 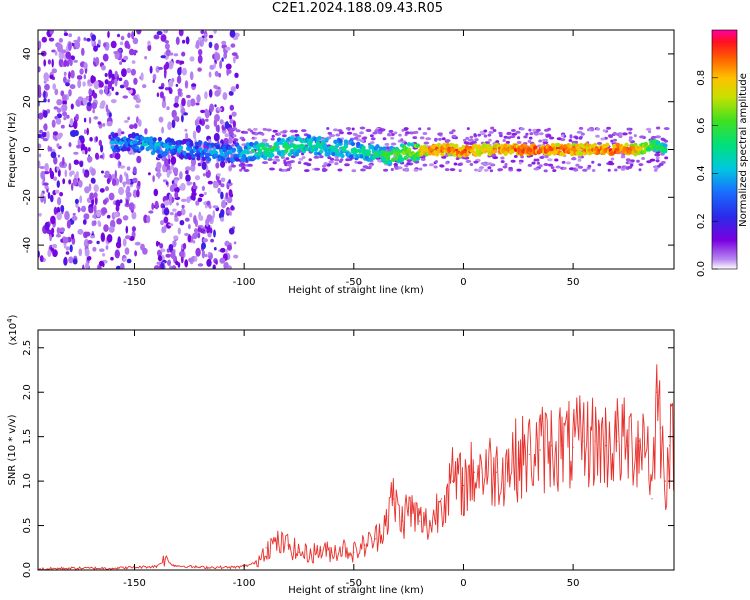 What do you see at coordinates (27, 197) in the screenshot?
I see `heatmap-ytick-label: -20` at bounding box center [27, 197].